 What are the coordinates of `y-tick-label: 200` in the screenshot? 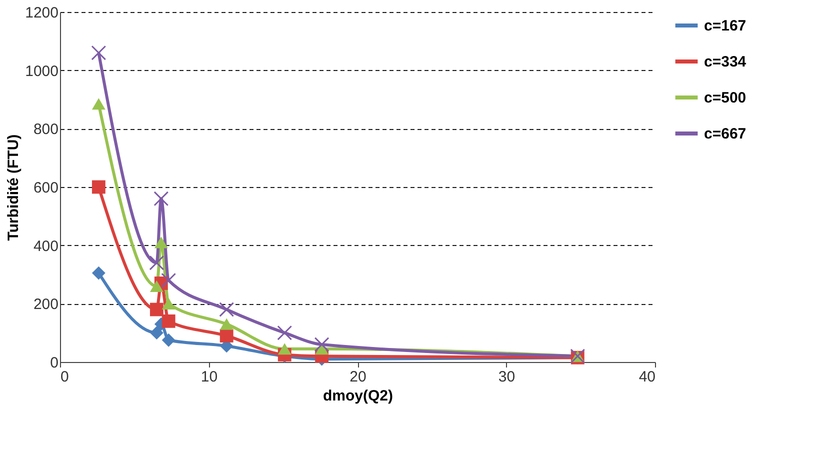 It's located at (45, 305).